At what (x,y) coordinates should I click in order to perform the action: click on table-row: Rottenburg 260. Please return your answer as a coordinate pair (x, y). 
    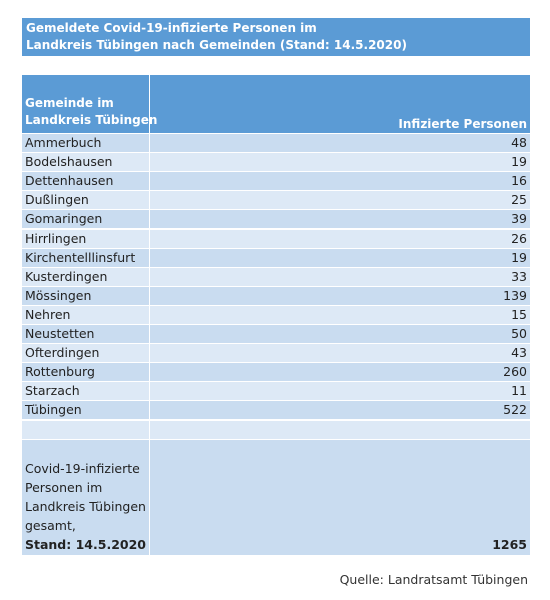
    Looking at the image, I should click on (276, 372).